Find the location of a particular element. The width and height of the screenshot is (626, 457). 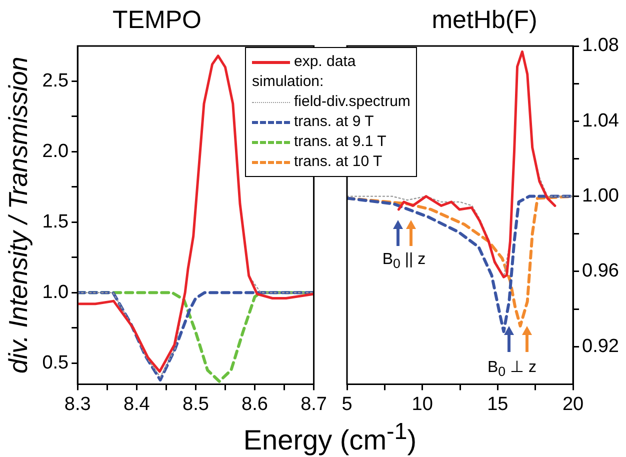

x-tick-label: 8.6 is located at coordinates (255, 404).